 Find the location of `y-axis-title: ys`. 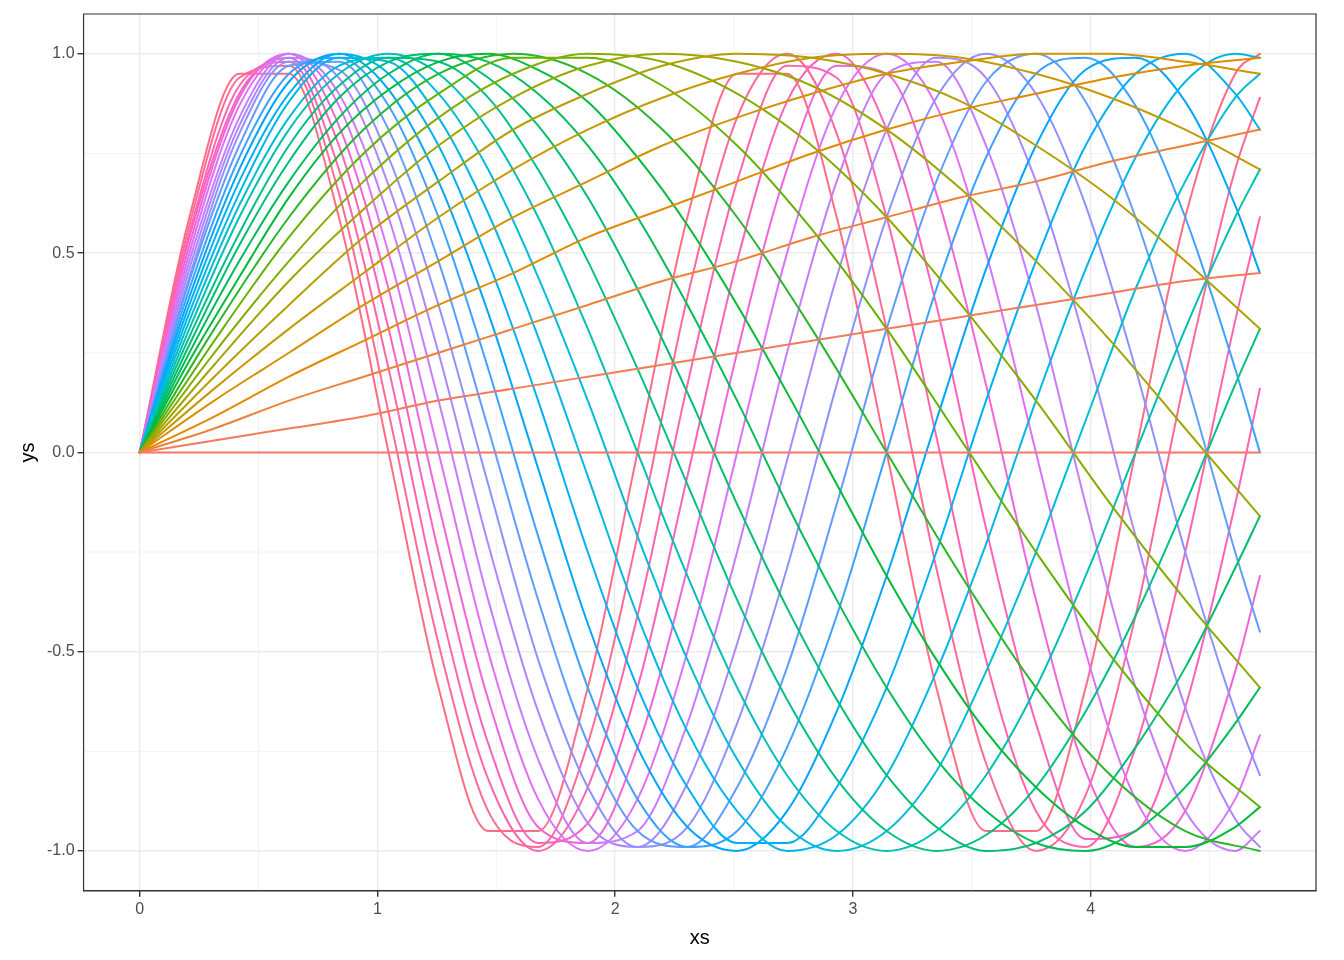

y-axis-title: ys is located at coordinates (26, 452).